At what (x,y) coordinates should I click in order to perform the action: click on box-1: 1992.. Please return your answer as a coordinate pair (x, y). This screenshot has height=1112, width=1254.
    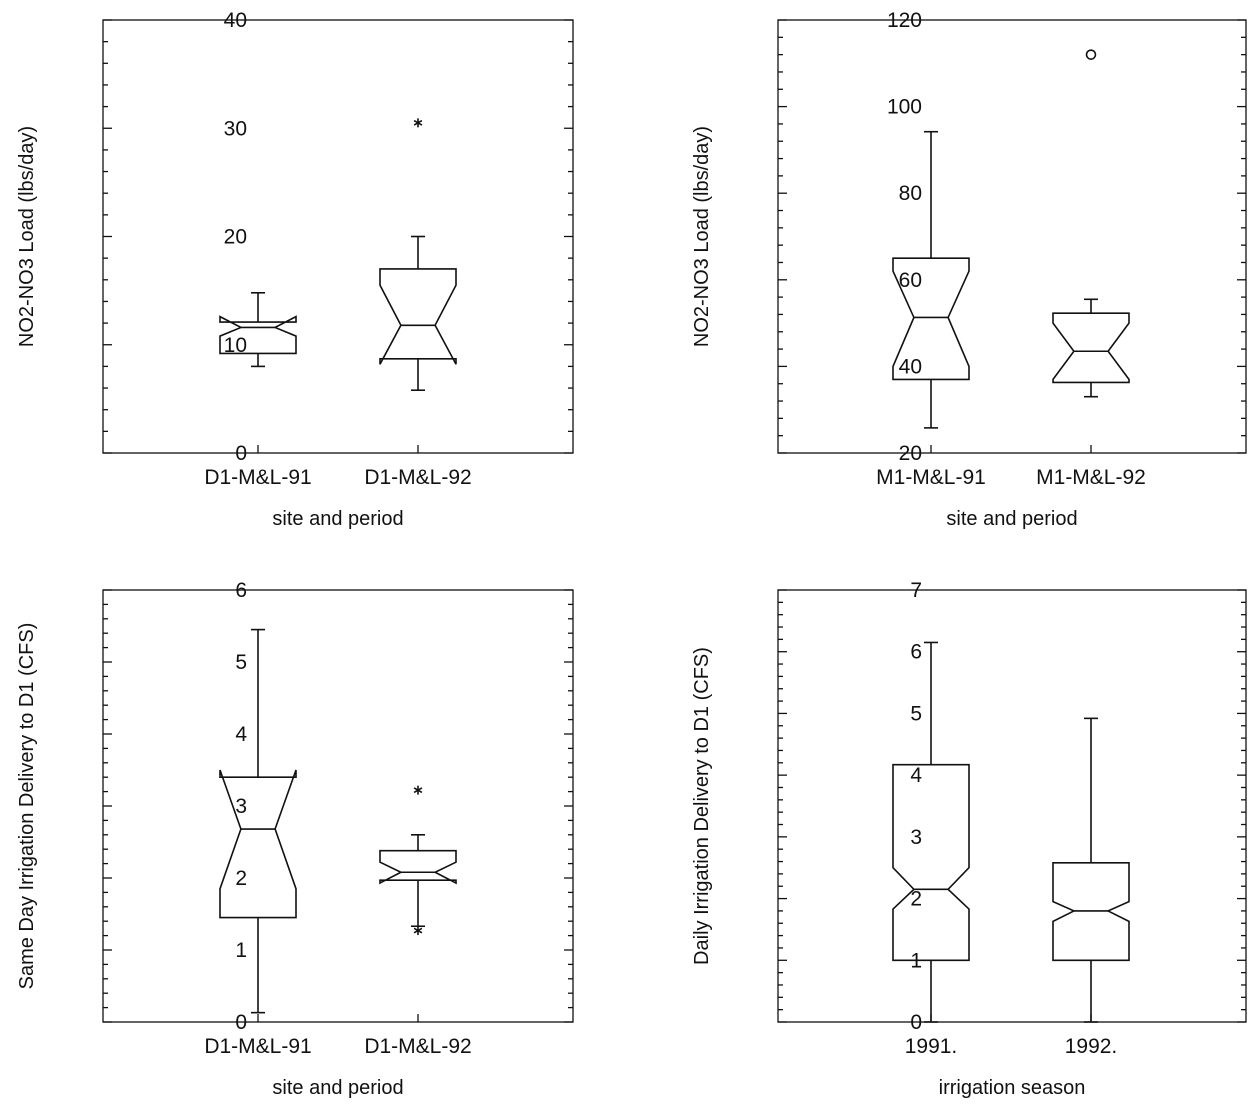
    Looking at the image, I should click on (1091, 887).